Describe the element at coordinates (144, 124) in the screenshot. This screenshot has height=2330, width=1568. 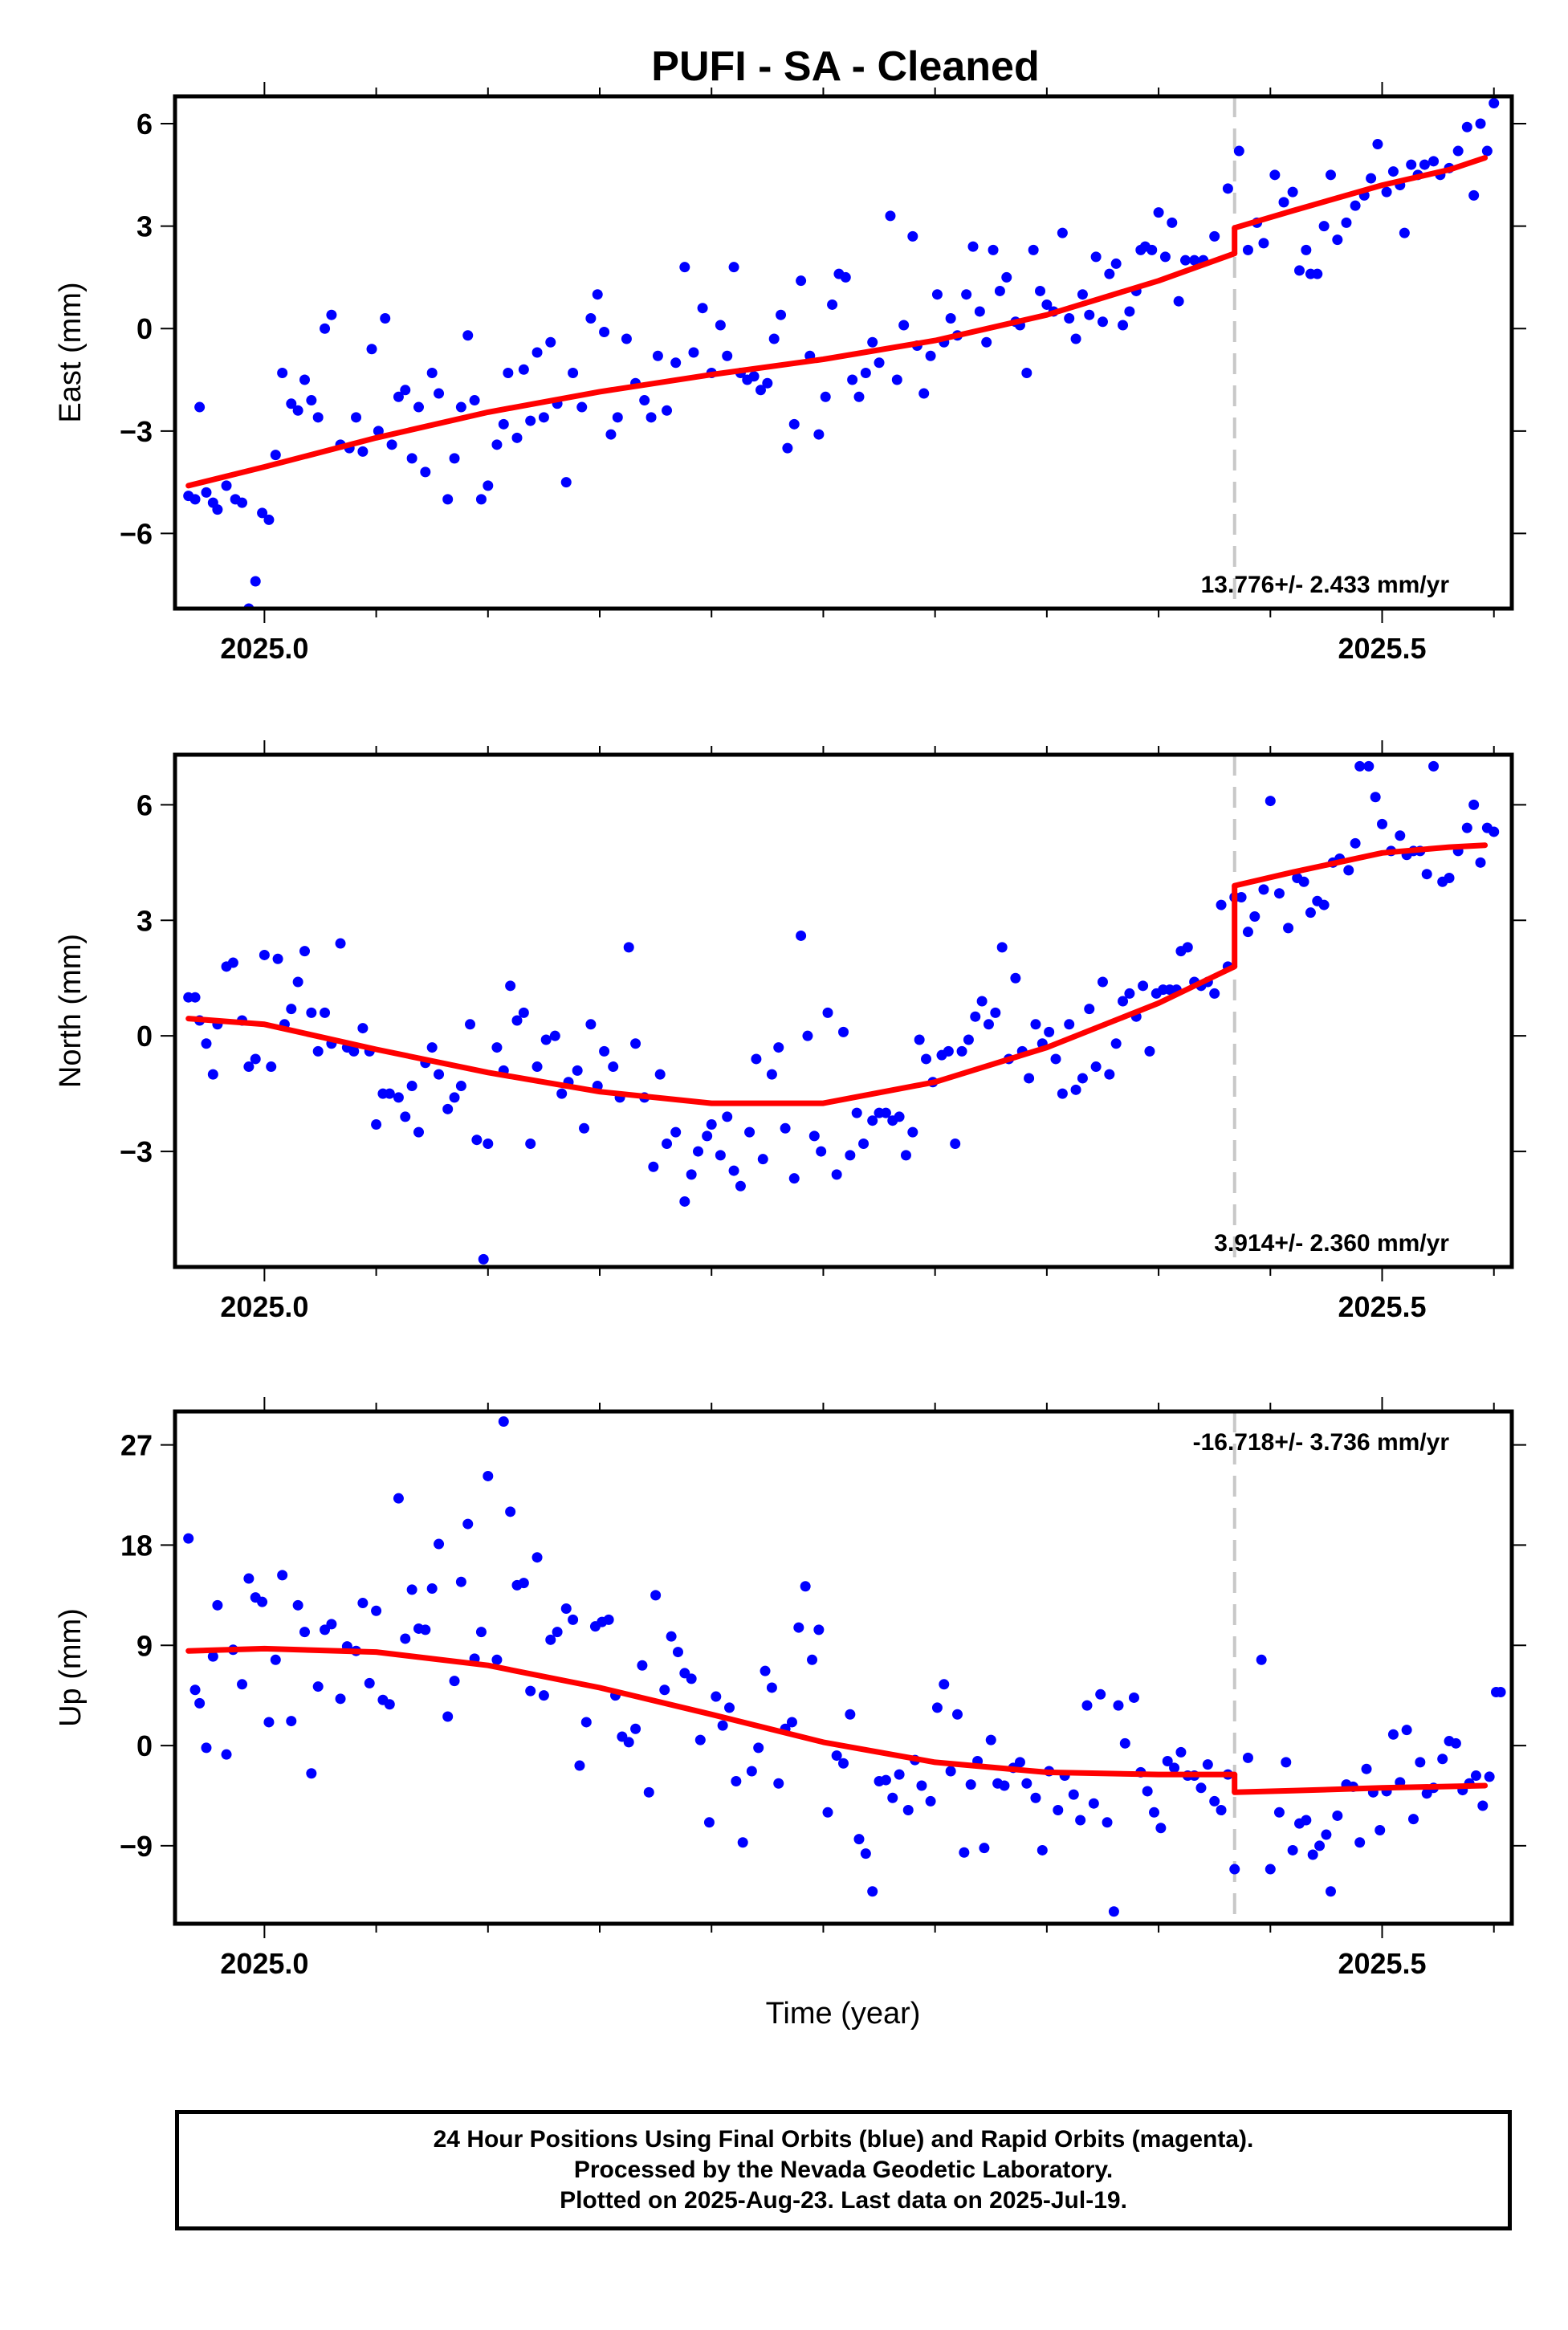
I see `east-y-tick-label: 6` at that location.